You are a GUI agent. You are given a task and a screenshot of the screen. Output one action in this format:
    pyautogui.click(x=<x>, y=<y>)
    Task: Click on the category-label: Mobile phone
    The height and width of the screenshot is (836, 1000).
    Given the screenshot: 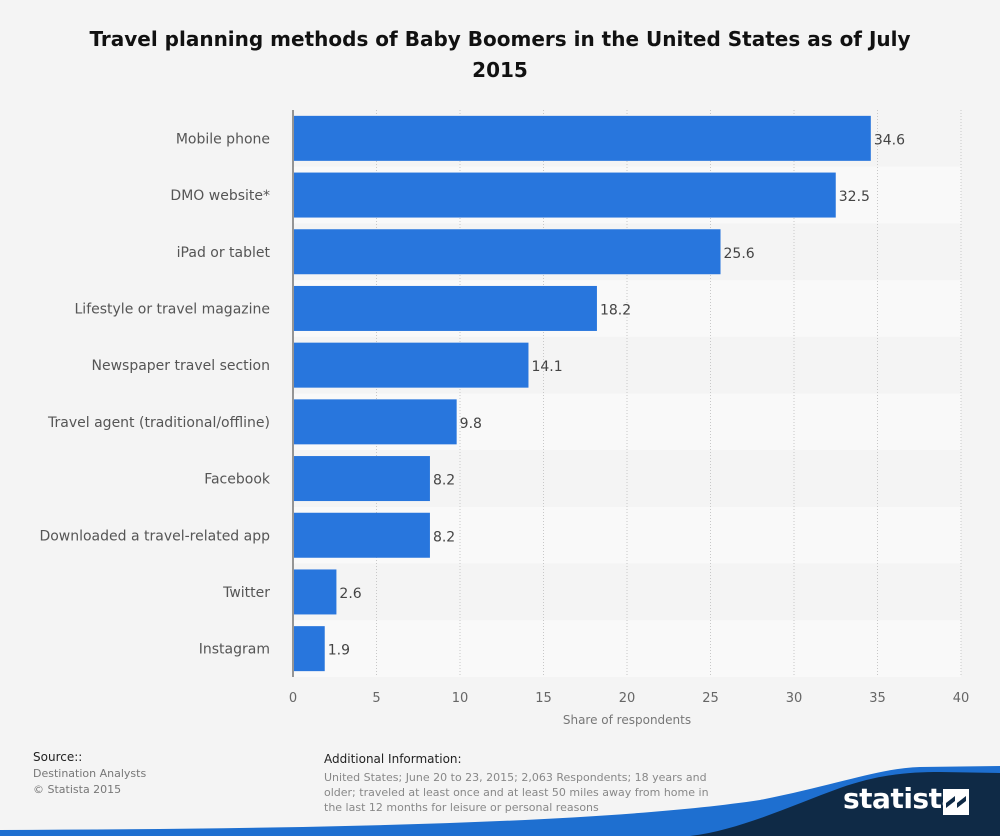 What is the action you would take?
    pyautogui.click(x=223, y=139)
    